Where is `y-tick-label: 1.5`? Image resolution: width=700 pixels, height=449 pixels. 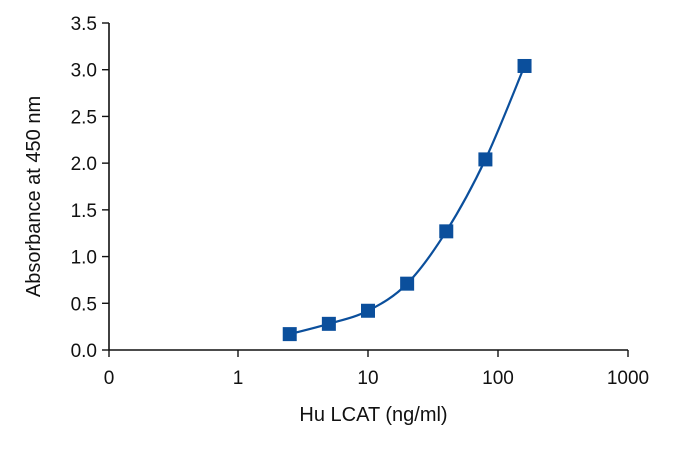
y-tick-label: 1.5 is located at coordinates (84, 211).